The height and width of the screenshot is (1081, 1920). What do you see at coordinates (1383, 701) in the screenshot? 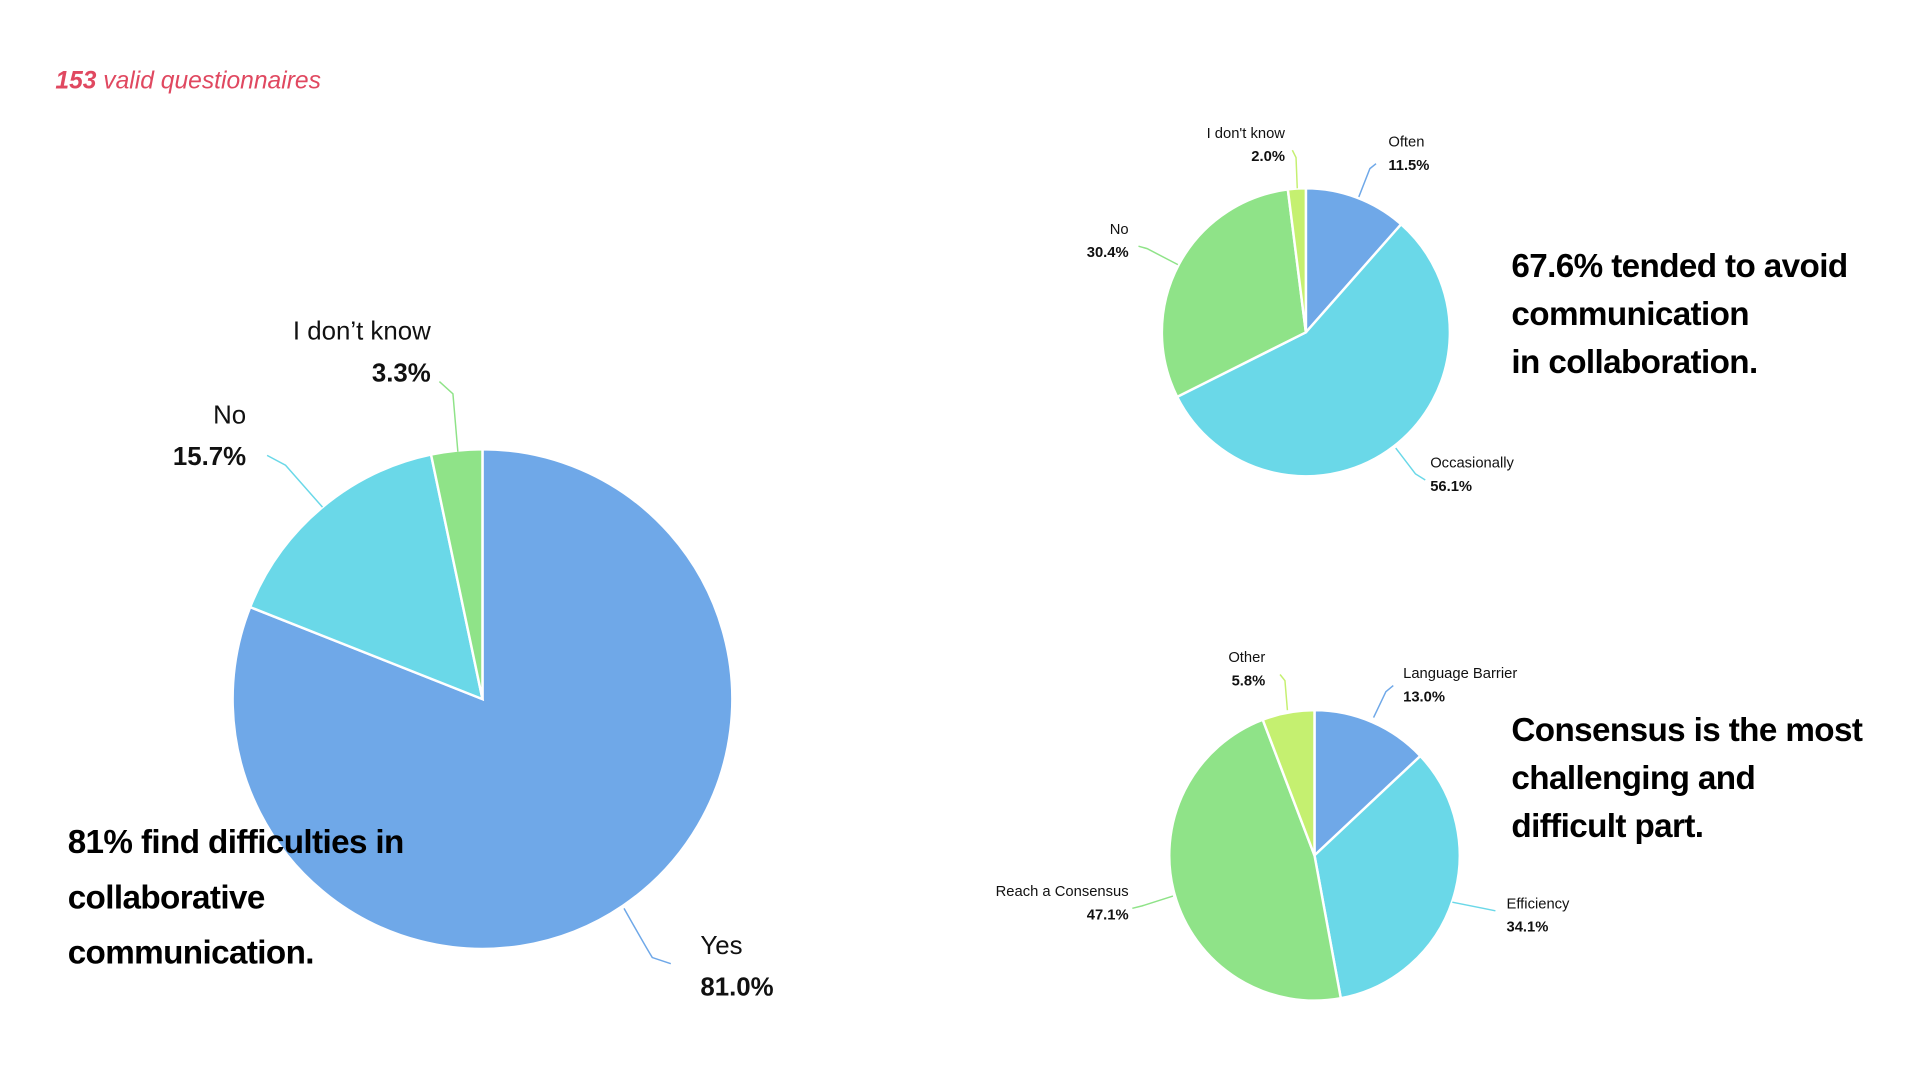
I see `leader-language` at bounding box center [1383, 701].